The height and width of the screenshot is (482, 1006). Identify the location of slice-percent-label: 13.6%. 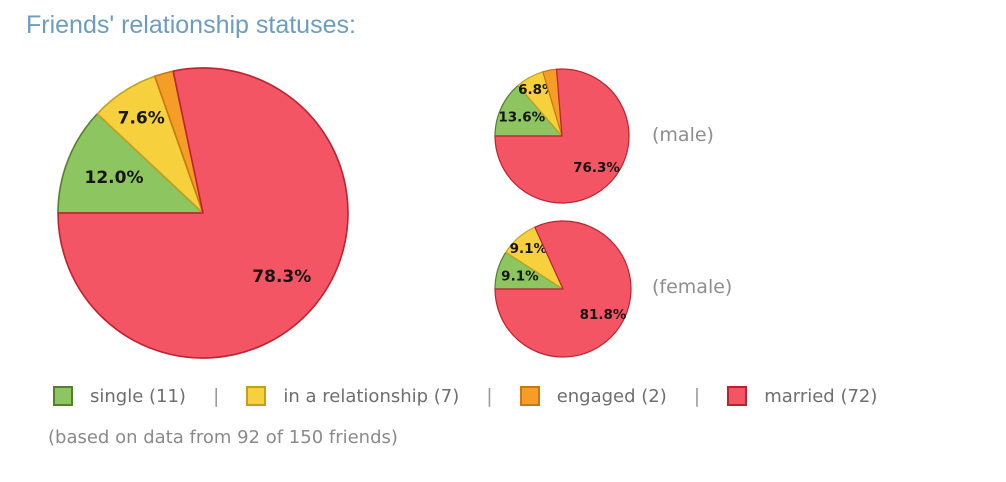
(521, 118).